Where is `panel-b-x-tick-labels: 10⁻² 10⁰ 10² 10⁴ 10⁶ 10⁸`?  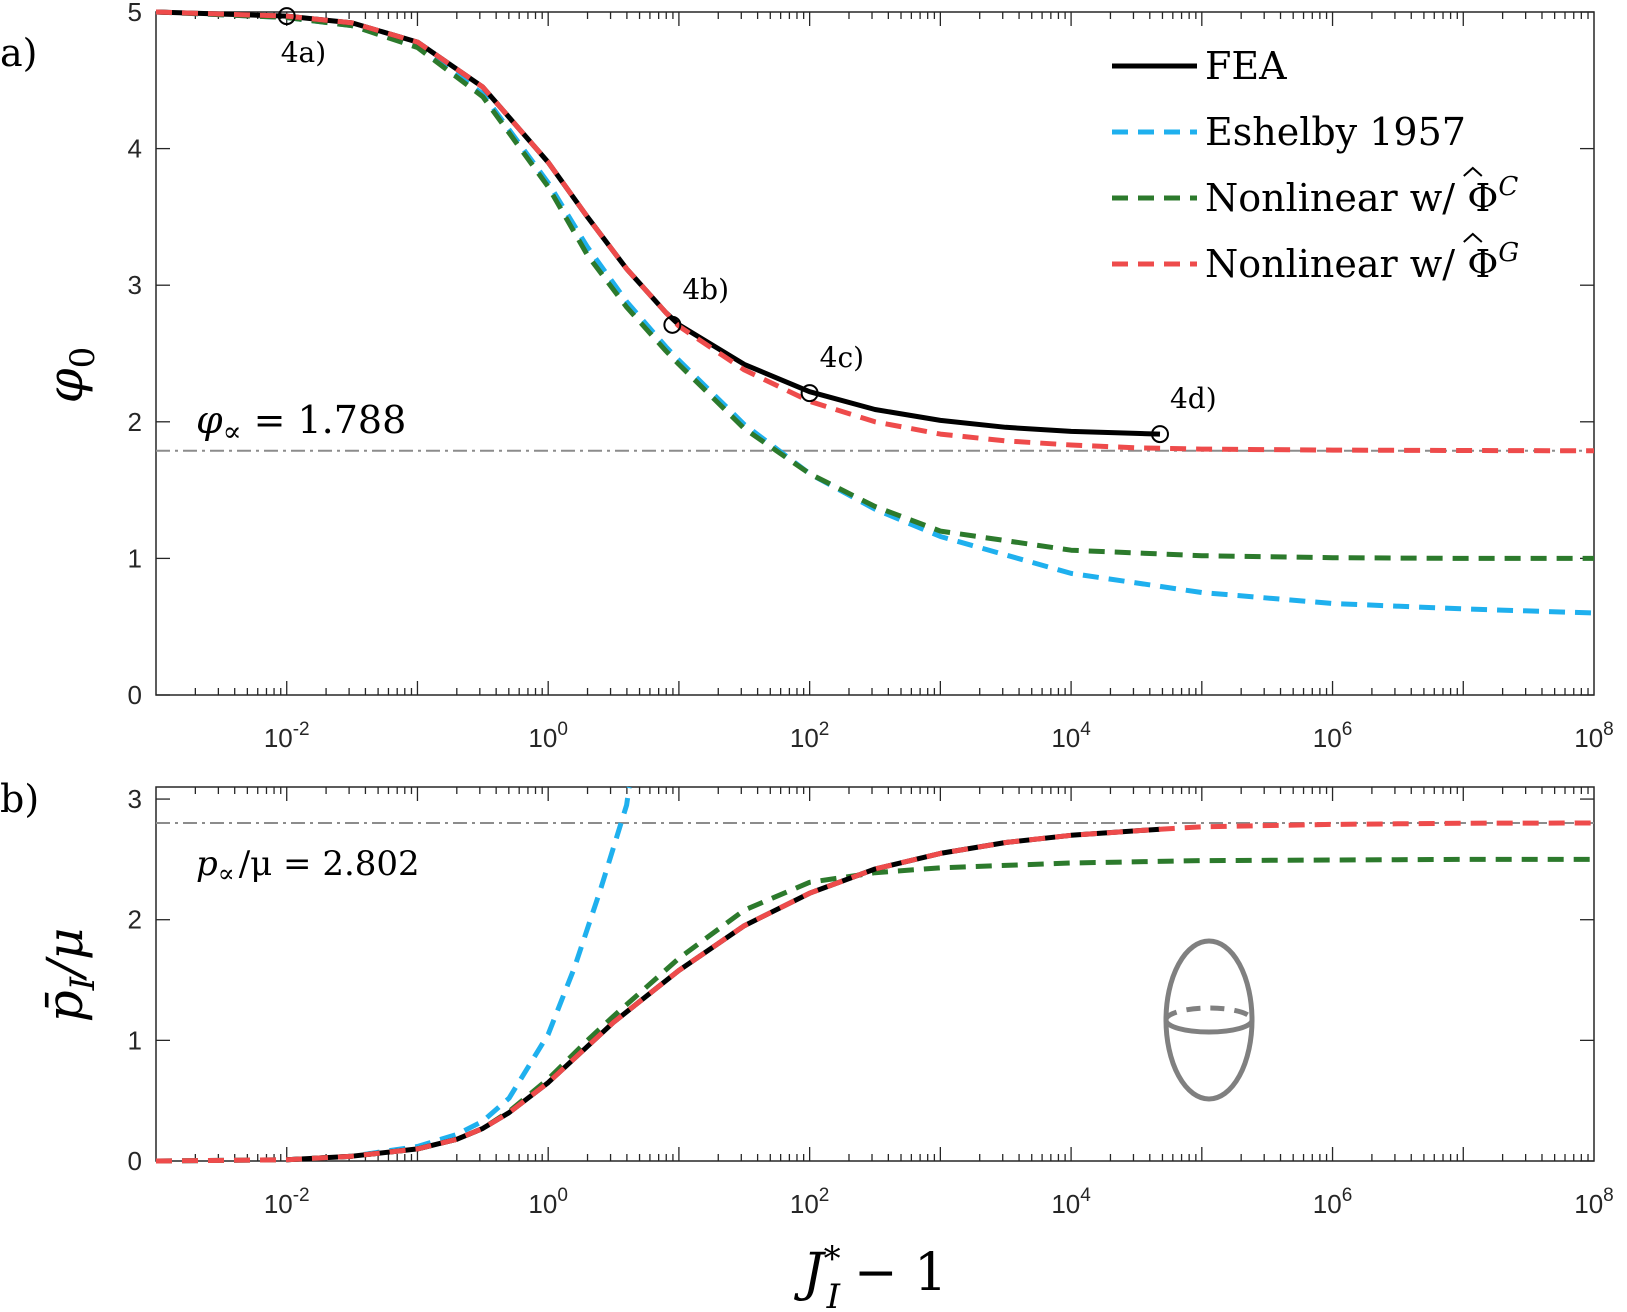 panel-b-x-tick-labels: 10⁻² 10⁰ 10² 10⁴ 10⁶ 10⁸ is located at coordinates (939, 1202).